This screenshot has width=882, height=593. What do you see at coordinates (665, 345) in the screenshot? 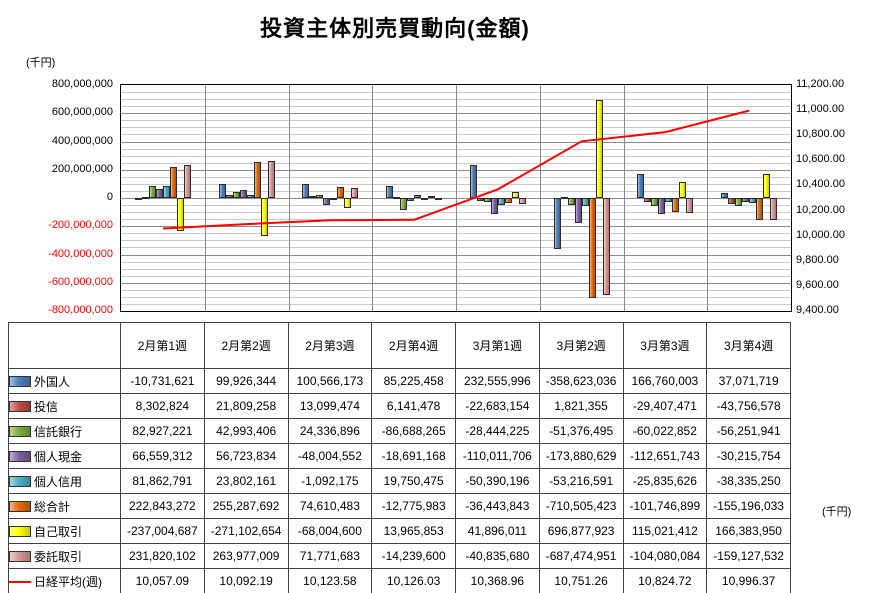
I see `week-header-cell: 3月第3週` at bounding box center [665, 345].